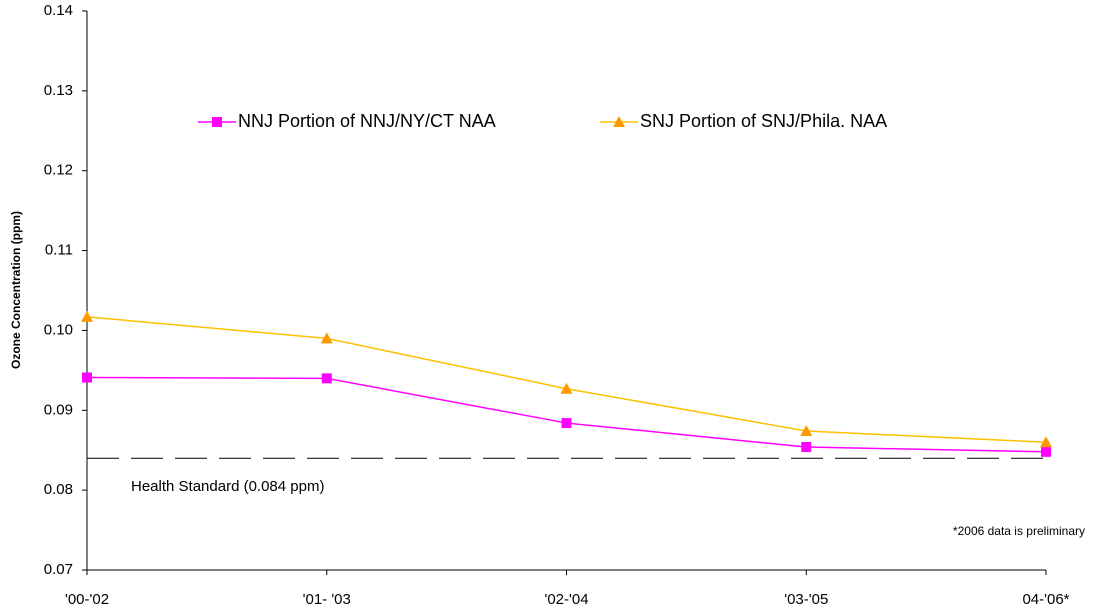 The height and width of the screenshot is (613, 1094). Describe the element at coordinates (566, 599) in the screenshot. I see `x-tick-label: '02-'04` at that location.